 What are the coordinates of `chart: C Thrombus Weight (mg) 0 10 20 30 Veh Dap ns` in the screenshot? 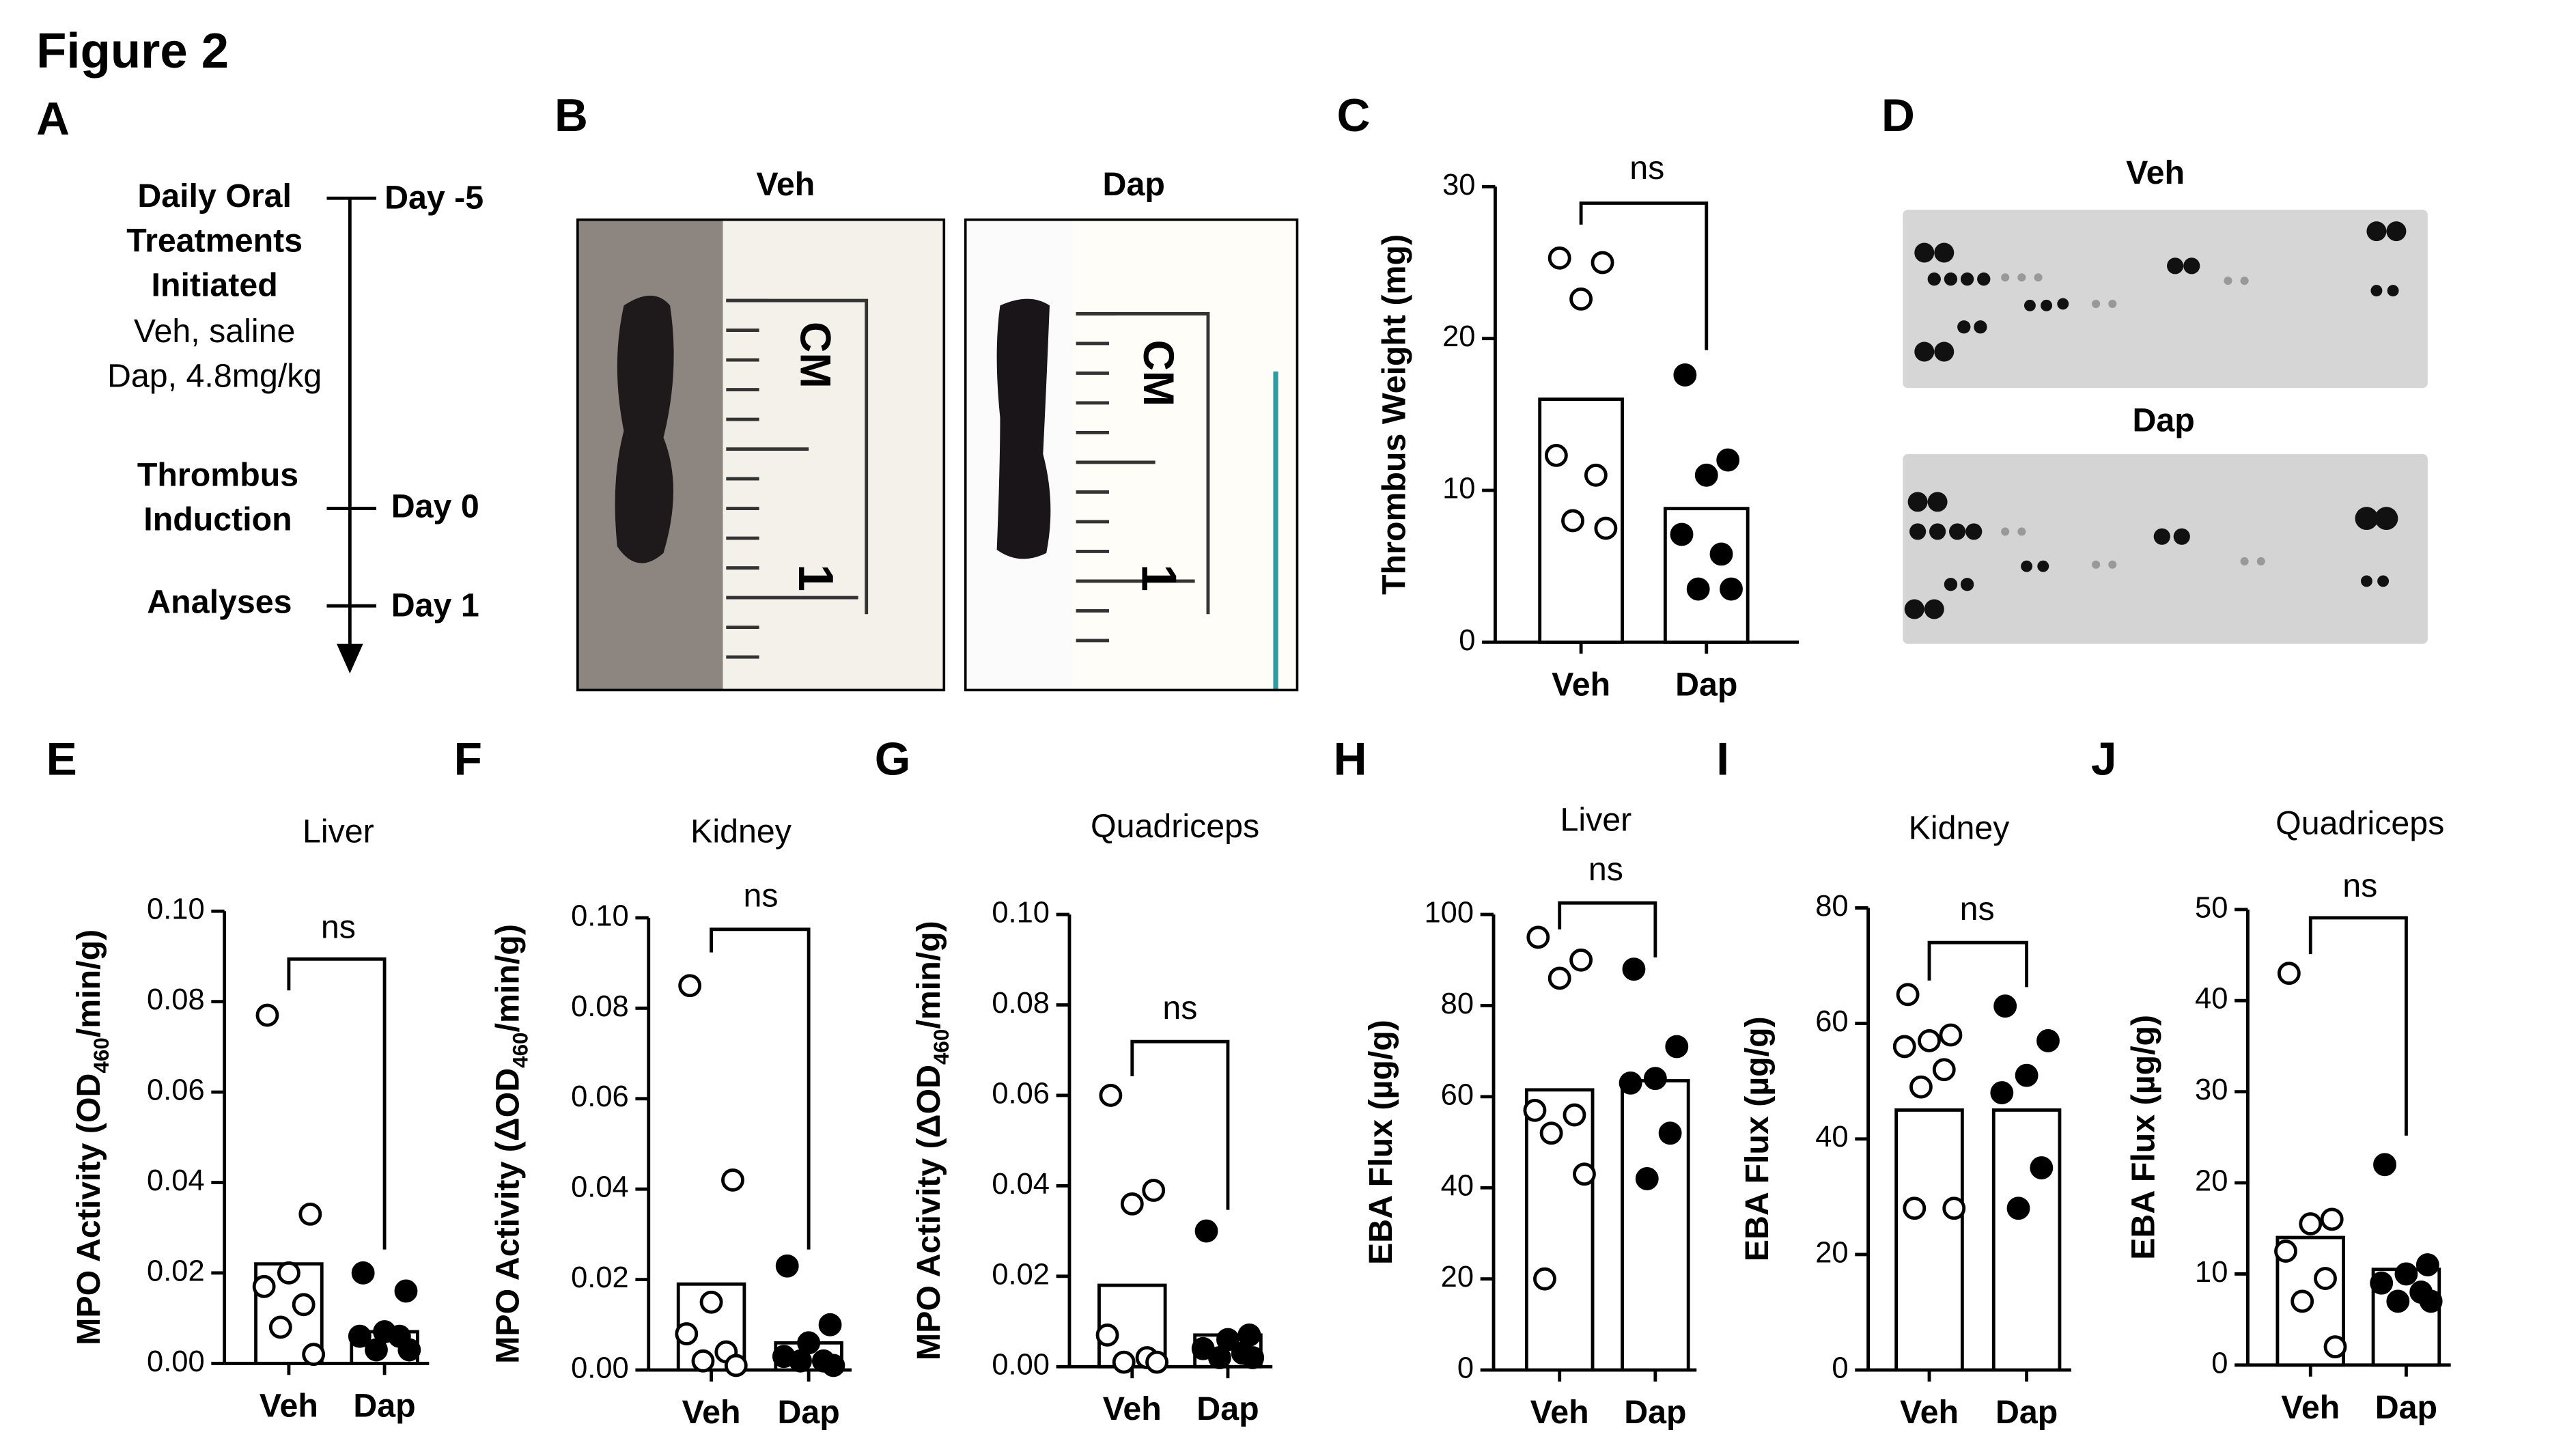 It's located at (1567, 396).